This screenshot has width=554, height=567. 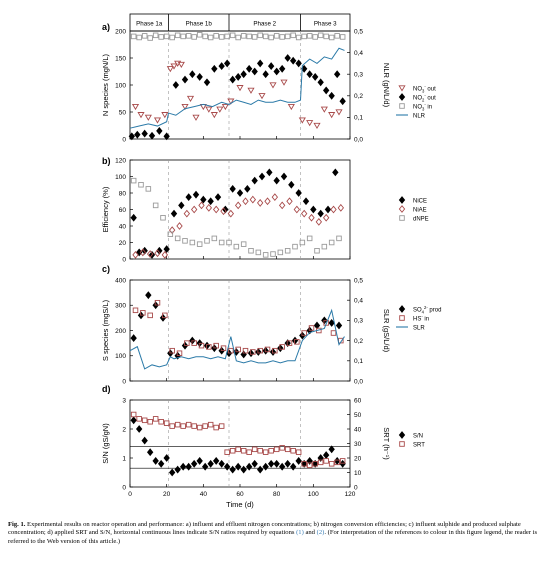 I want to click on panel-label: d), so click(x=106, y=389).